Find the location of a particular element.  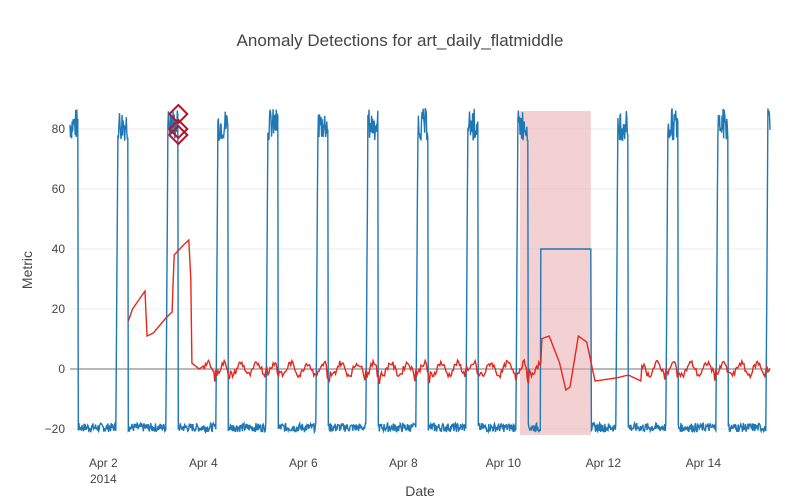

anomaly-markers is located at coordinates (178, 124).